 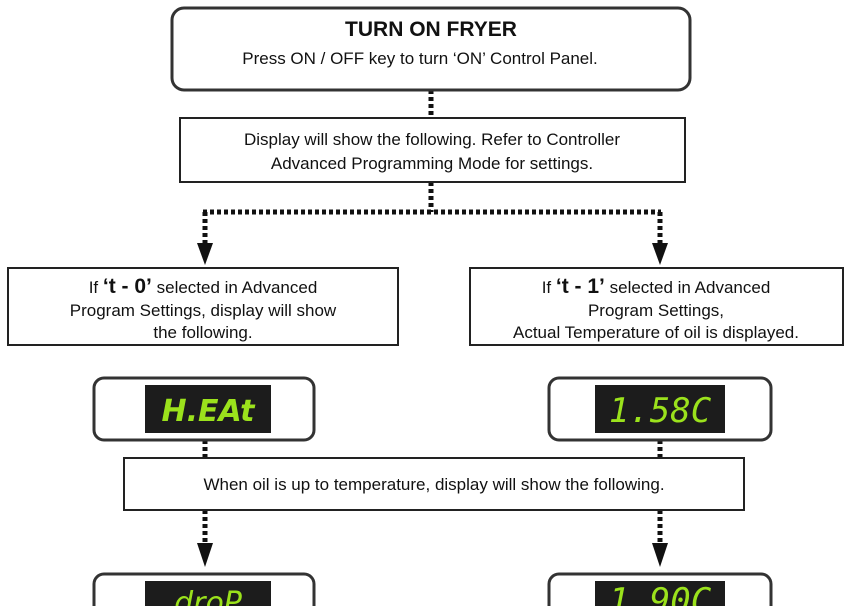 I want to click on display-text: droP, so click(x=208, y=596).